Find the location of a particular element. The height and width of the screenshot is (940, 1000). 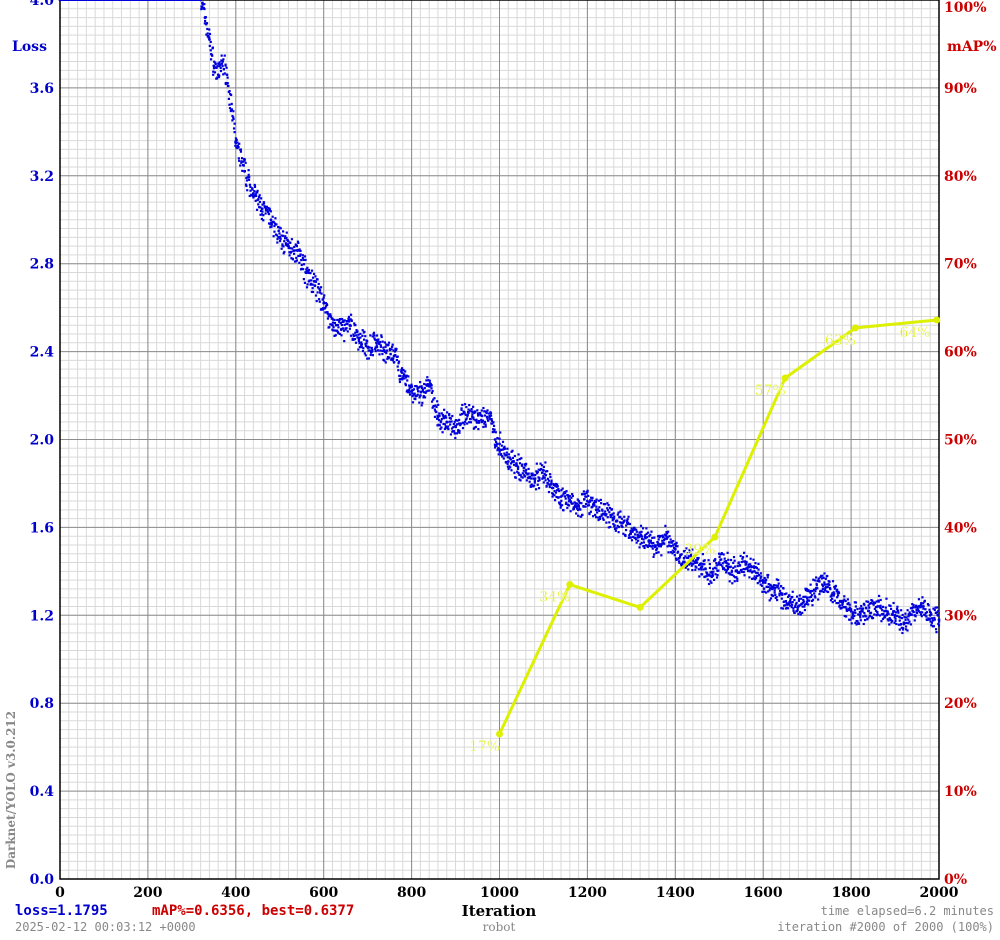

x-tick-label: 1000 is located at coordinates (499, 893).